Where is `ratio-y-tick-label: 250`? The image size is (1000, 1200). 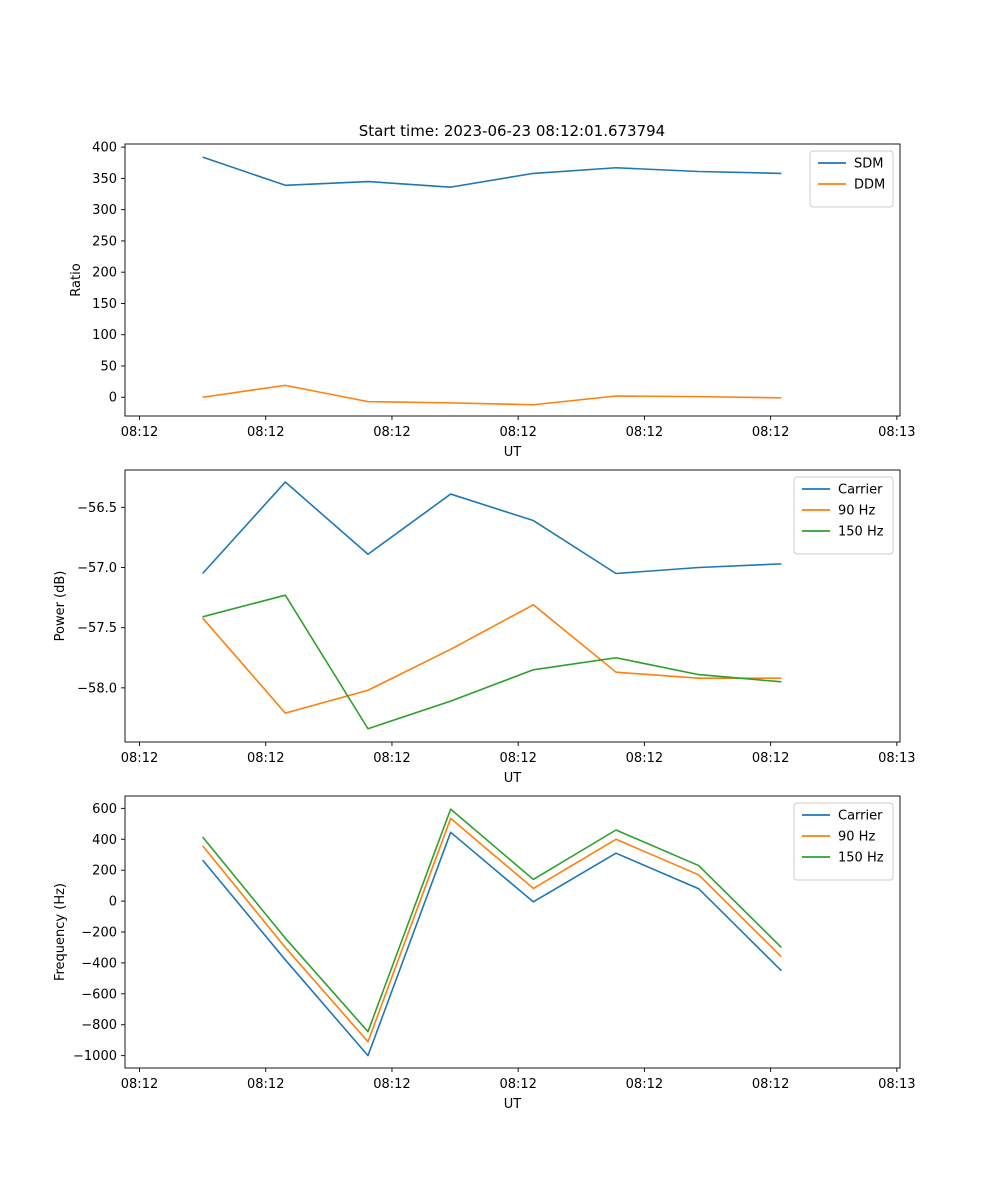 ratio-y-tick-label: 250 is located at coordinates (104, 241).